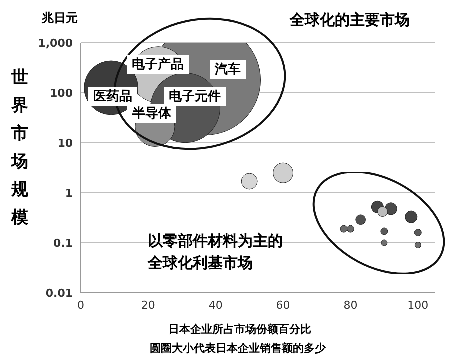 Image resolution: width=460 pixels, height=364 pixels. I want to click on y-tick-label: 0.01, so click(59, 293).